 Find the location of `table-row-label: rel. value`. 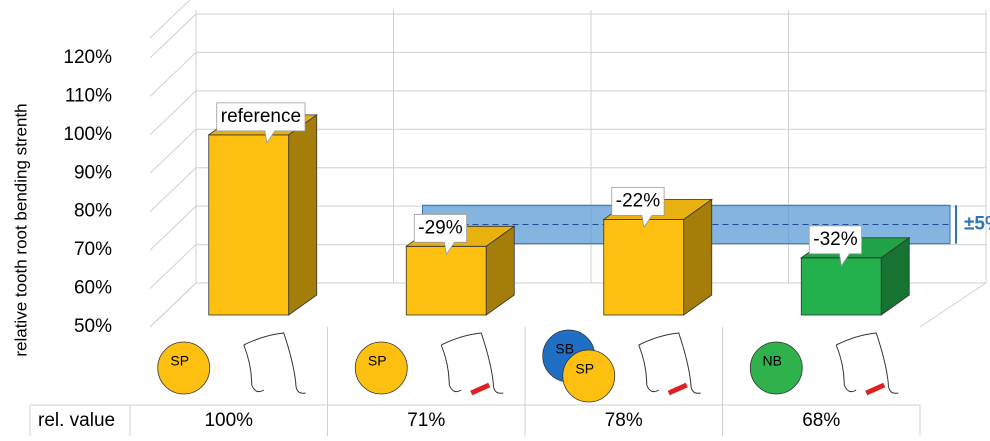

table-row-label: rel. value is located at coordinates (76, 420).